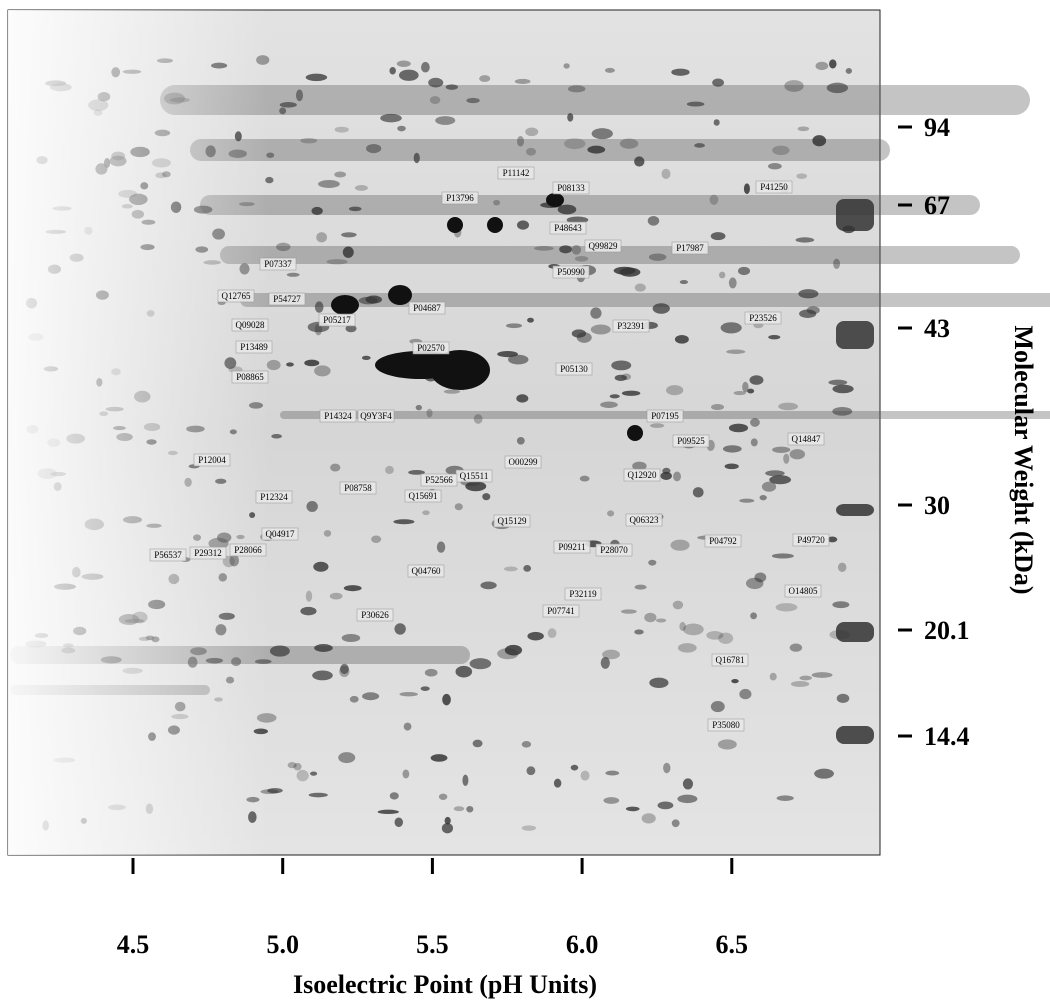 The width and height of the screenshot is (1050, 1003). What do you see at coordinates (937, 328) in the screenshot?
I see `y-tick-label: 43` at bounding box center [937, 328].